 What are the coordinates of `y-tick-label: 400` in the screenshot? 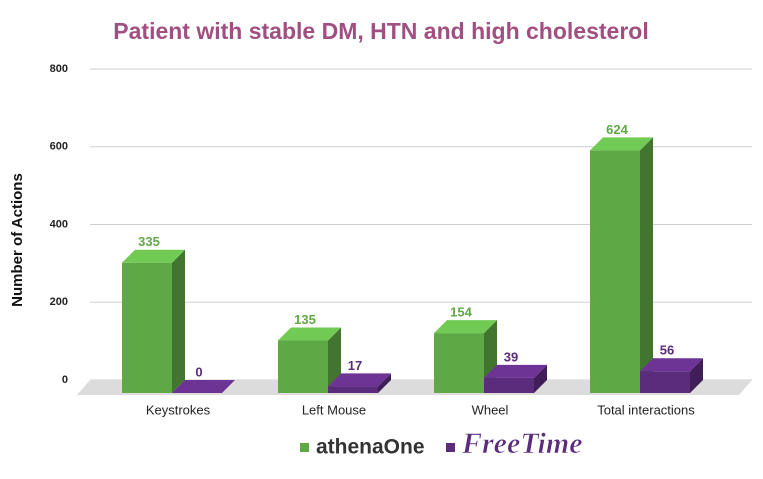 It's located at (59, 224).